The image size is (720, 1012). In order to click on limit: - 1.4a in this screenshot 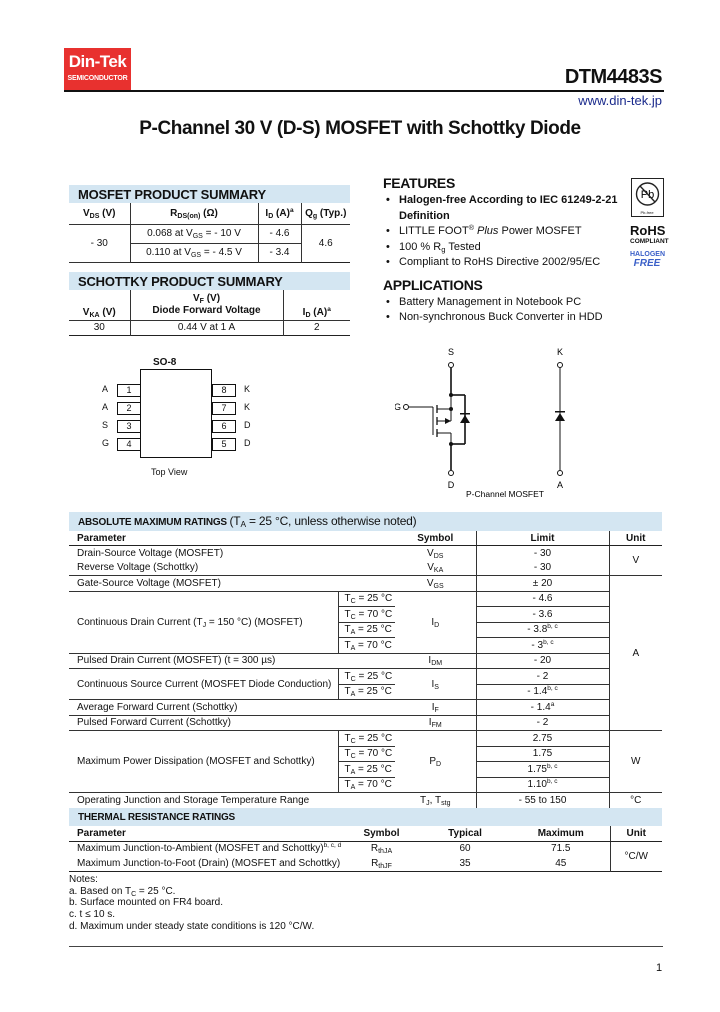, I will do `click(542, 707)`.